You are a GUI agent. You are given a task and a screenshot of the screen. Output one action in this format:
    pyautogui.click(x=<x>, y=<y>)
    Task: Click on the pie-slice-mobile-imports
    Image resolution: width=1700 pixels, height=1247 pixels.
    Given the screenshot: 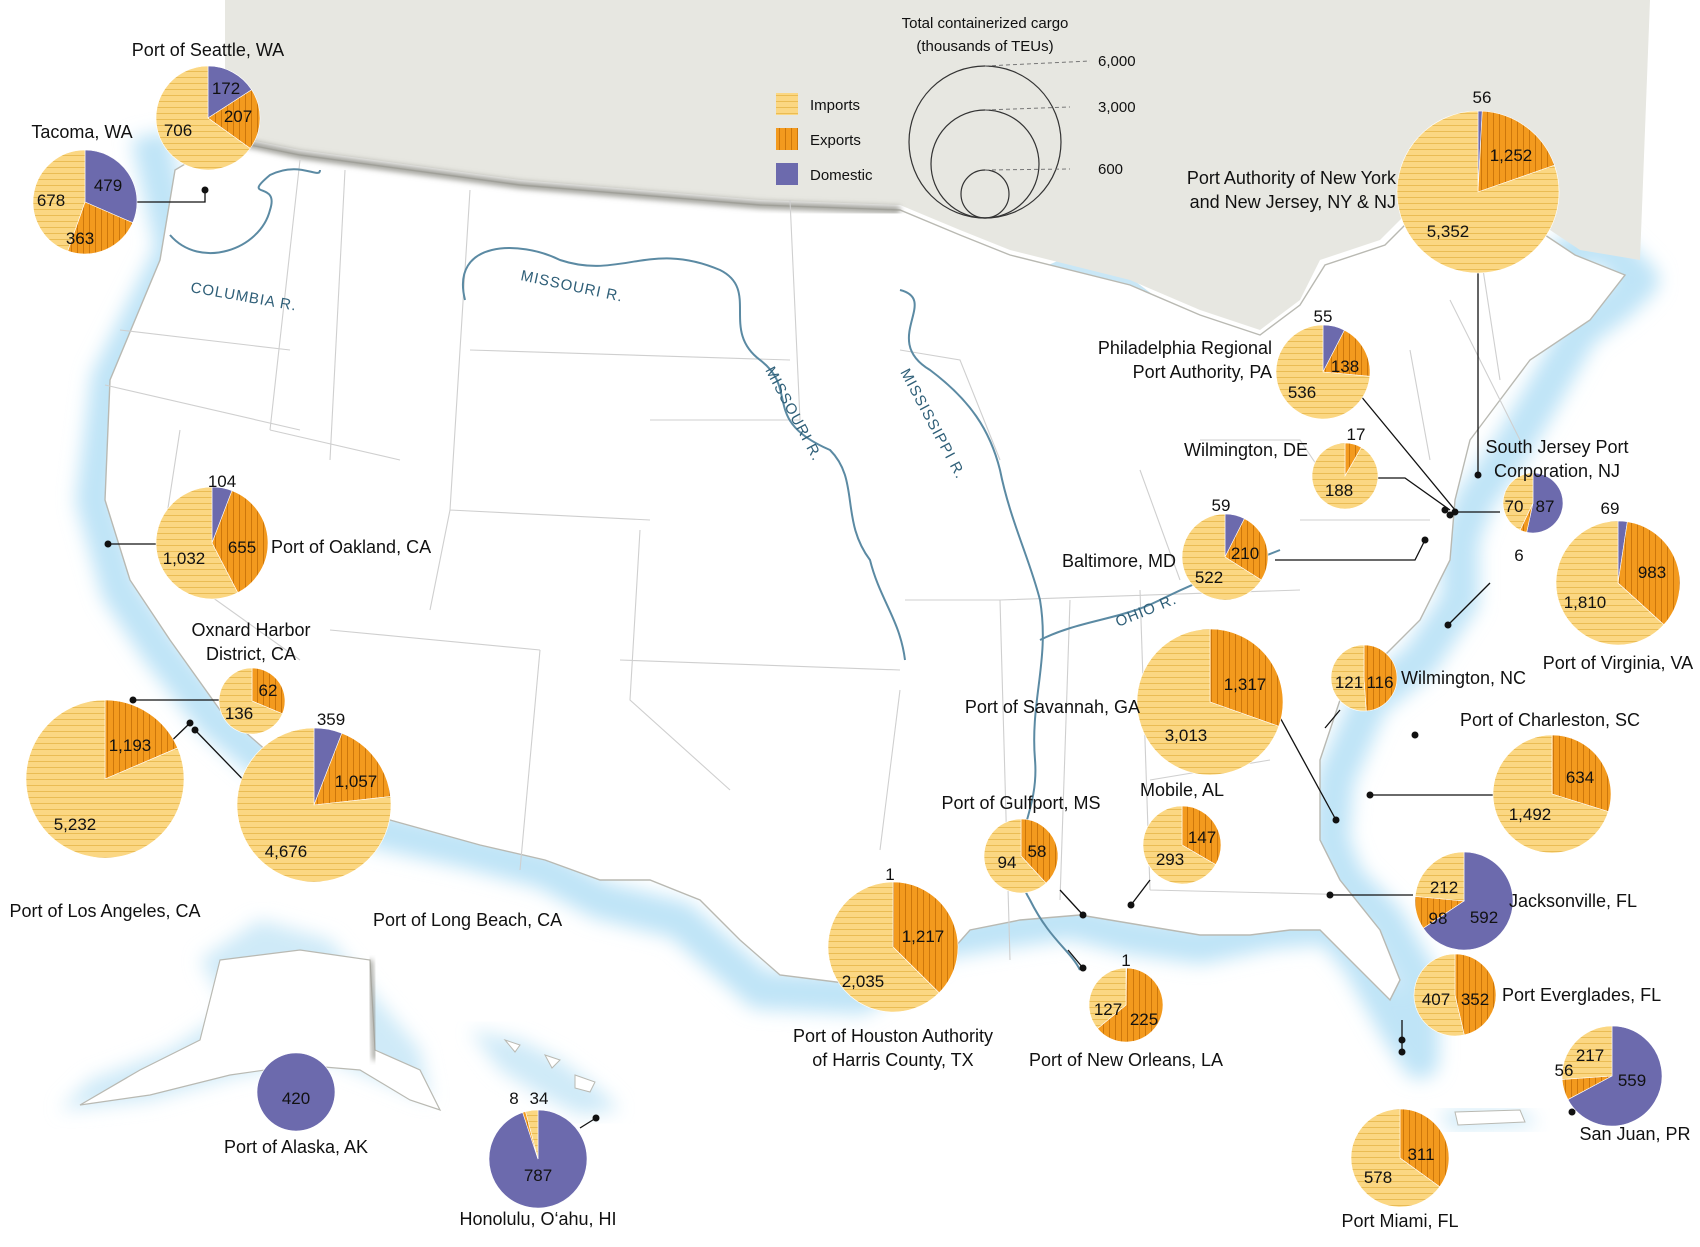 What is the action you would take?
    pyautogui.click(x=1179, y=845)
    